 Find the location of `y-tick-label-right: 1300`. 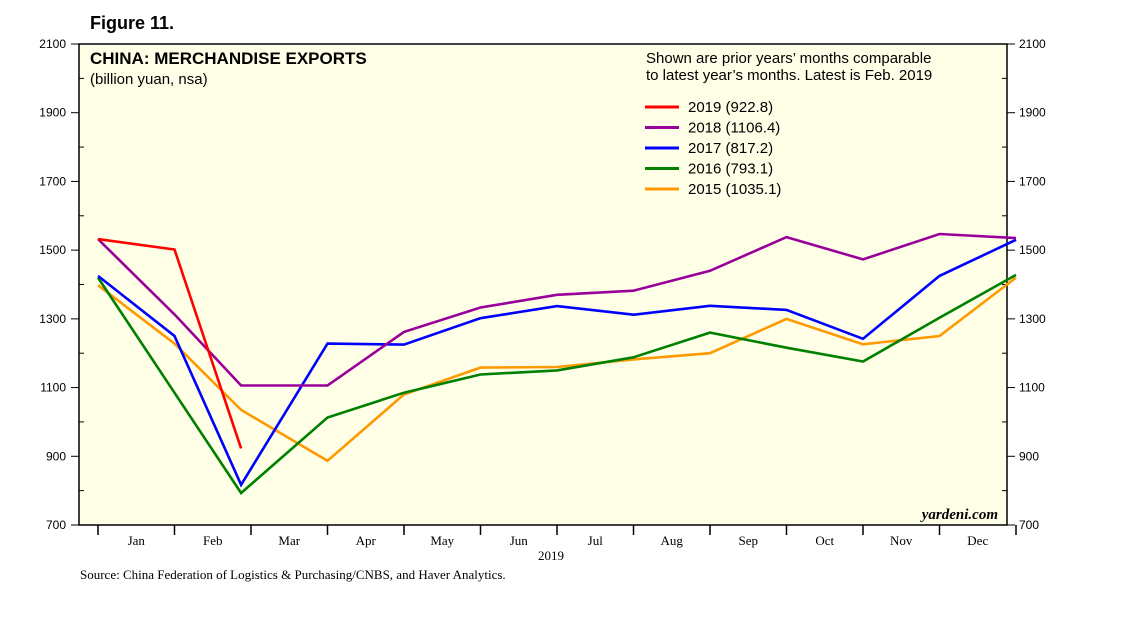

y-tick-label-right: 1300 is located at coordinates (1032, 319).